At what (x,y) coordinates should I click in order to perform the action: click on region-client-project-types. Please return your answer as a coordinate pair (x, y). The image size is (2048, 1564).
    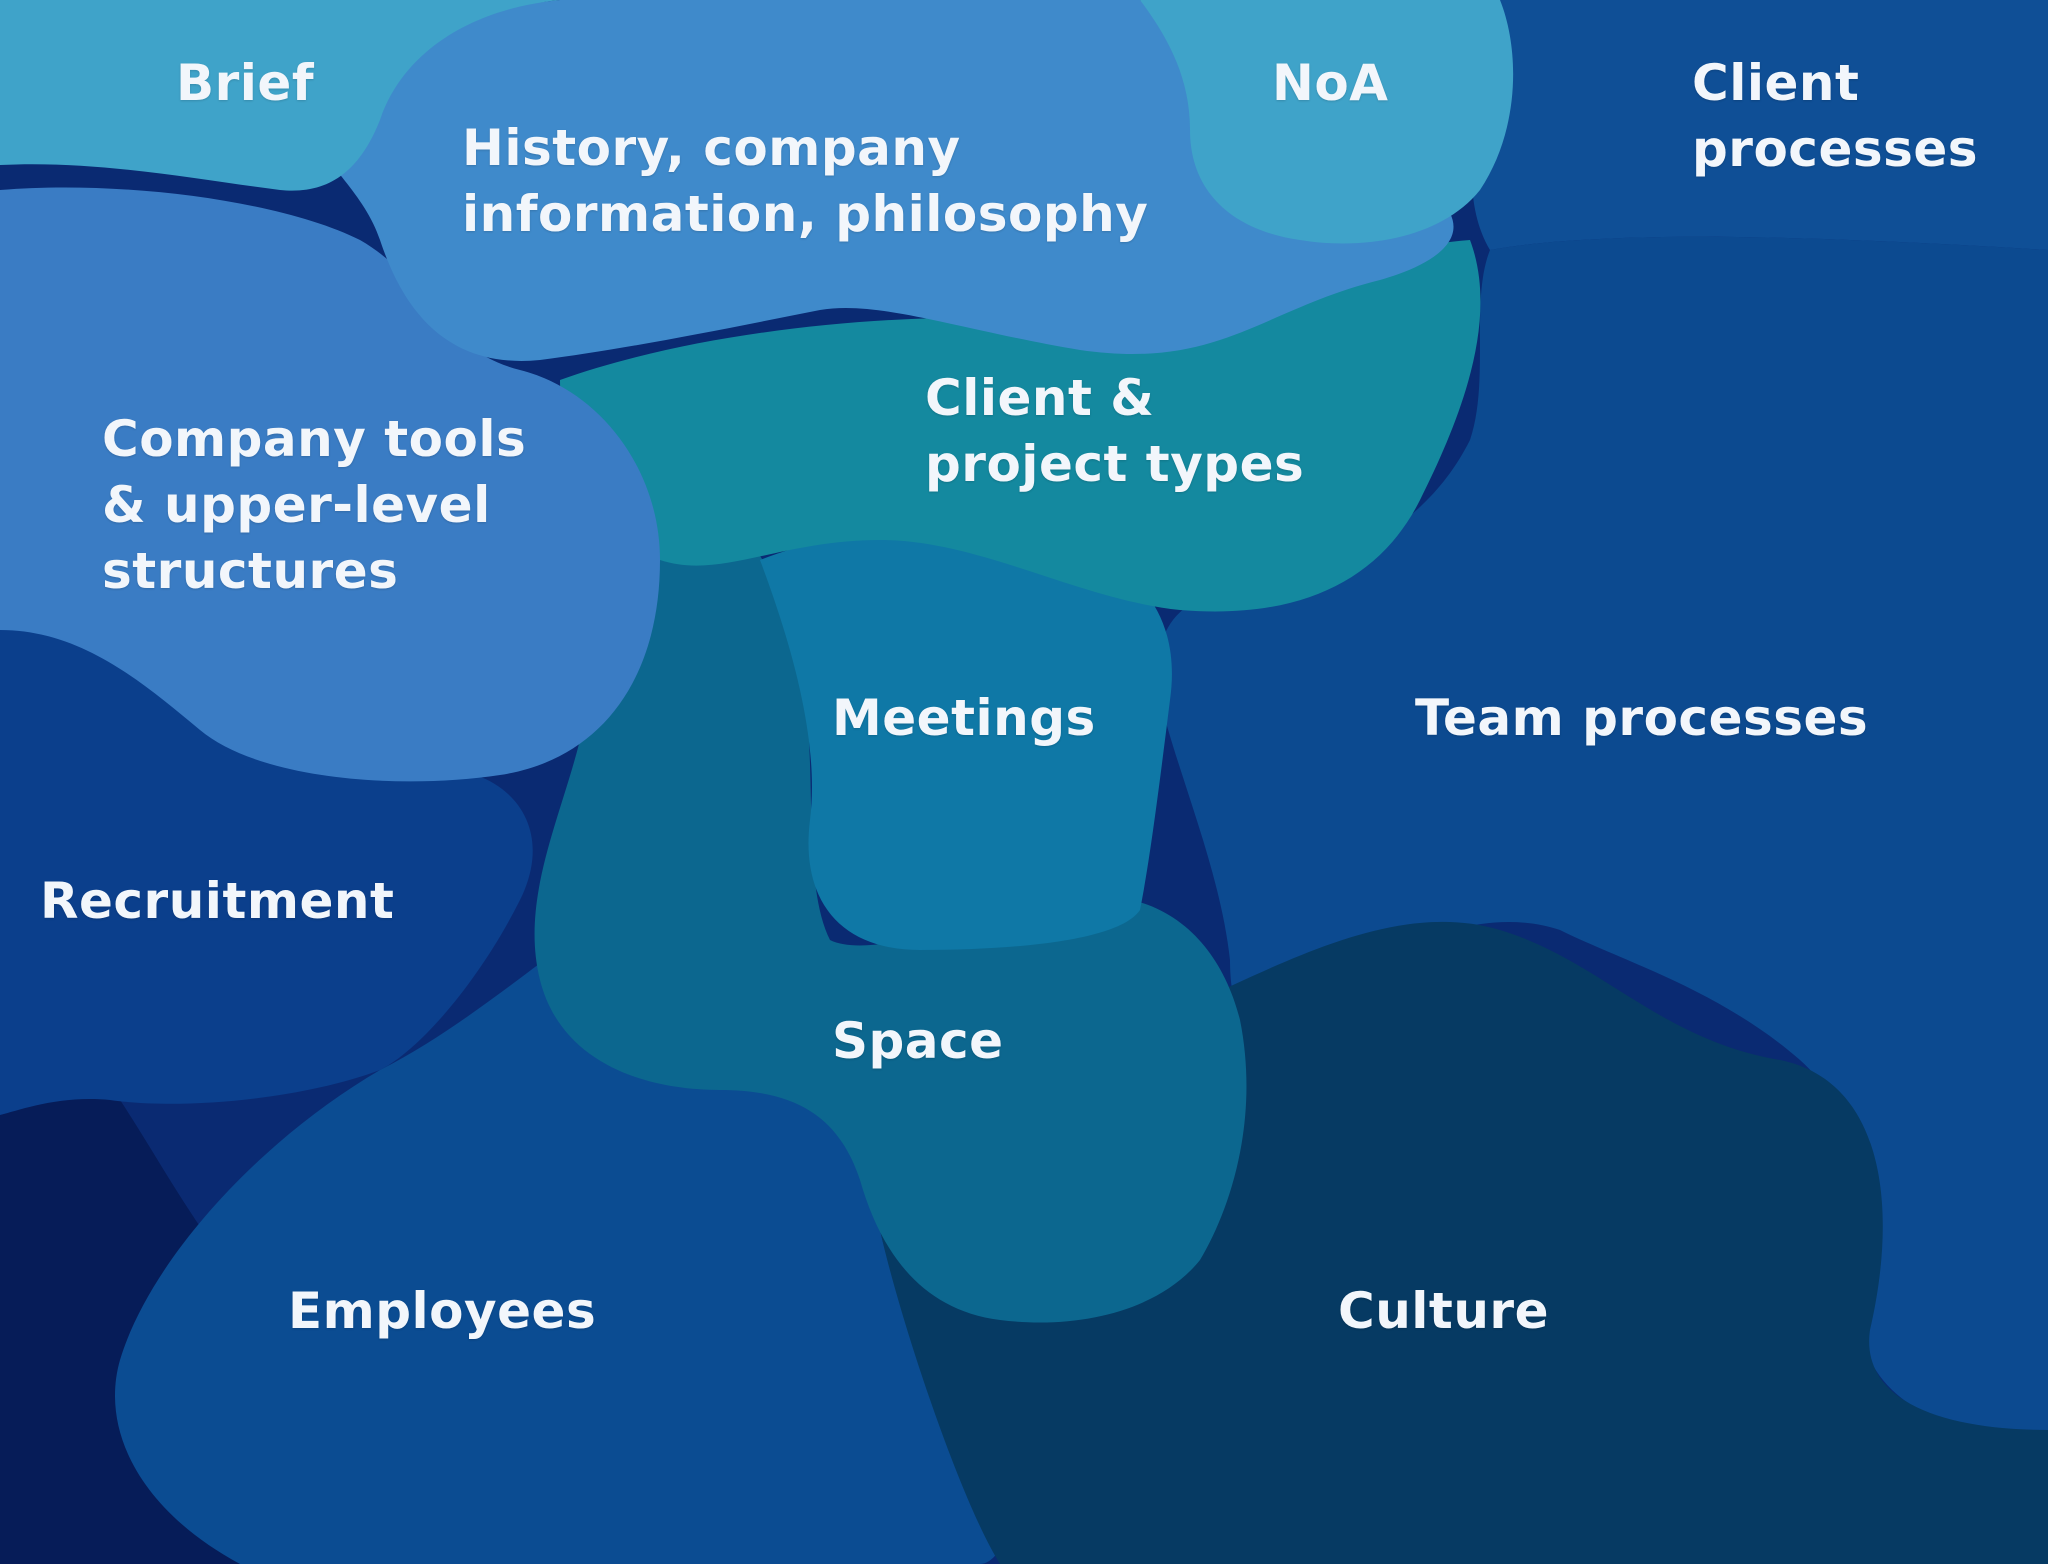
    Looking at the image, I should click on (1020, 426).